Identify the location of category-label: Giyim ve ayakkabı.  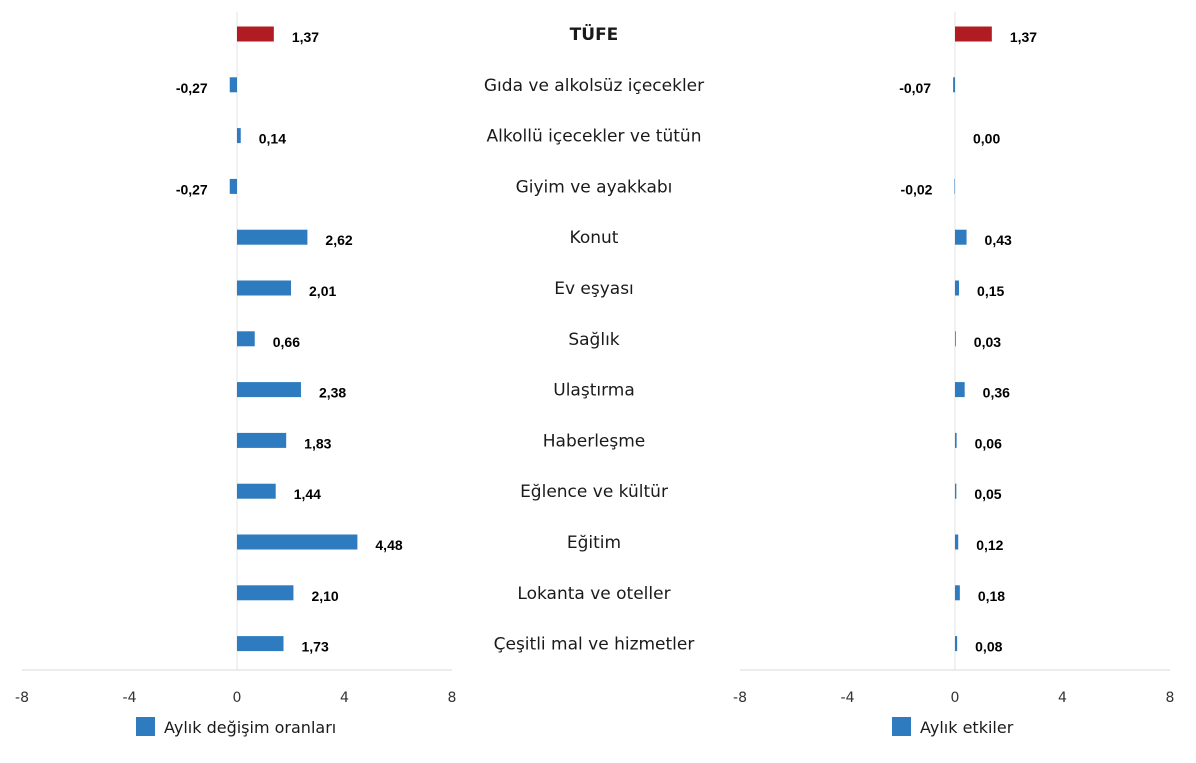
(594, 187).